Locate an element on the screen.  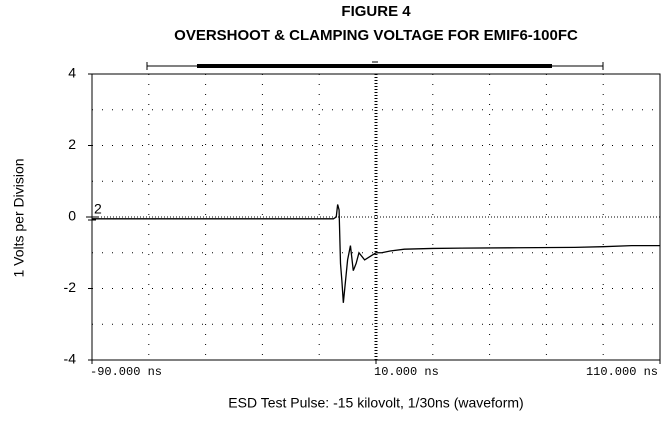
y-tick-label: 2 is located at coordinates (72, 144).